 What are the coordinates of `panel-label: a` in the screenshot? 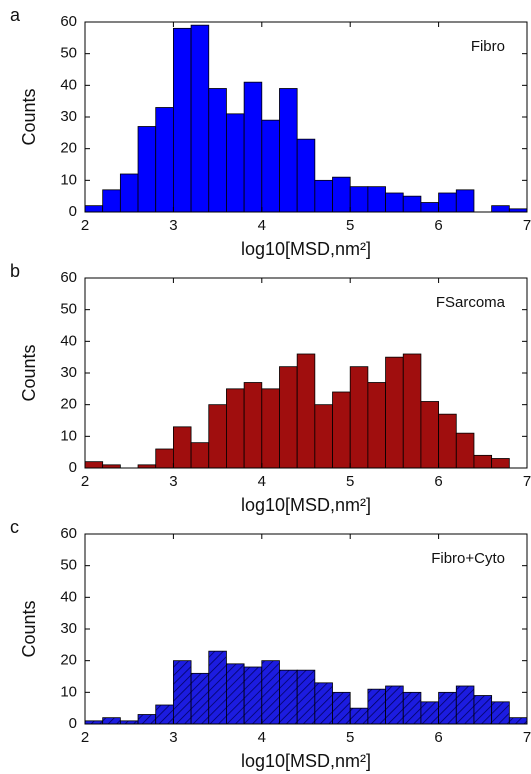 It's located at (15, 15).